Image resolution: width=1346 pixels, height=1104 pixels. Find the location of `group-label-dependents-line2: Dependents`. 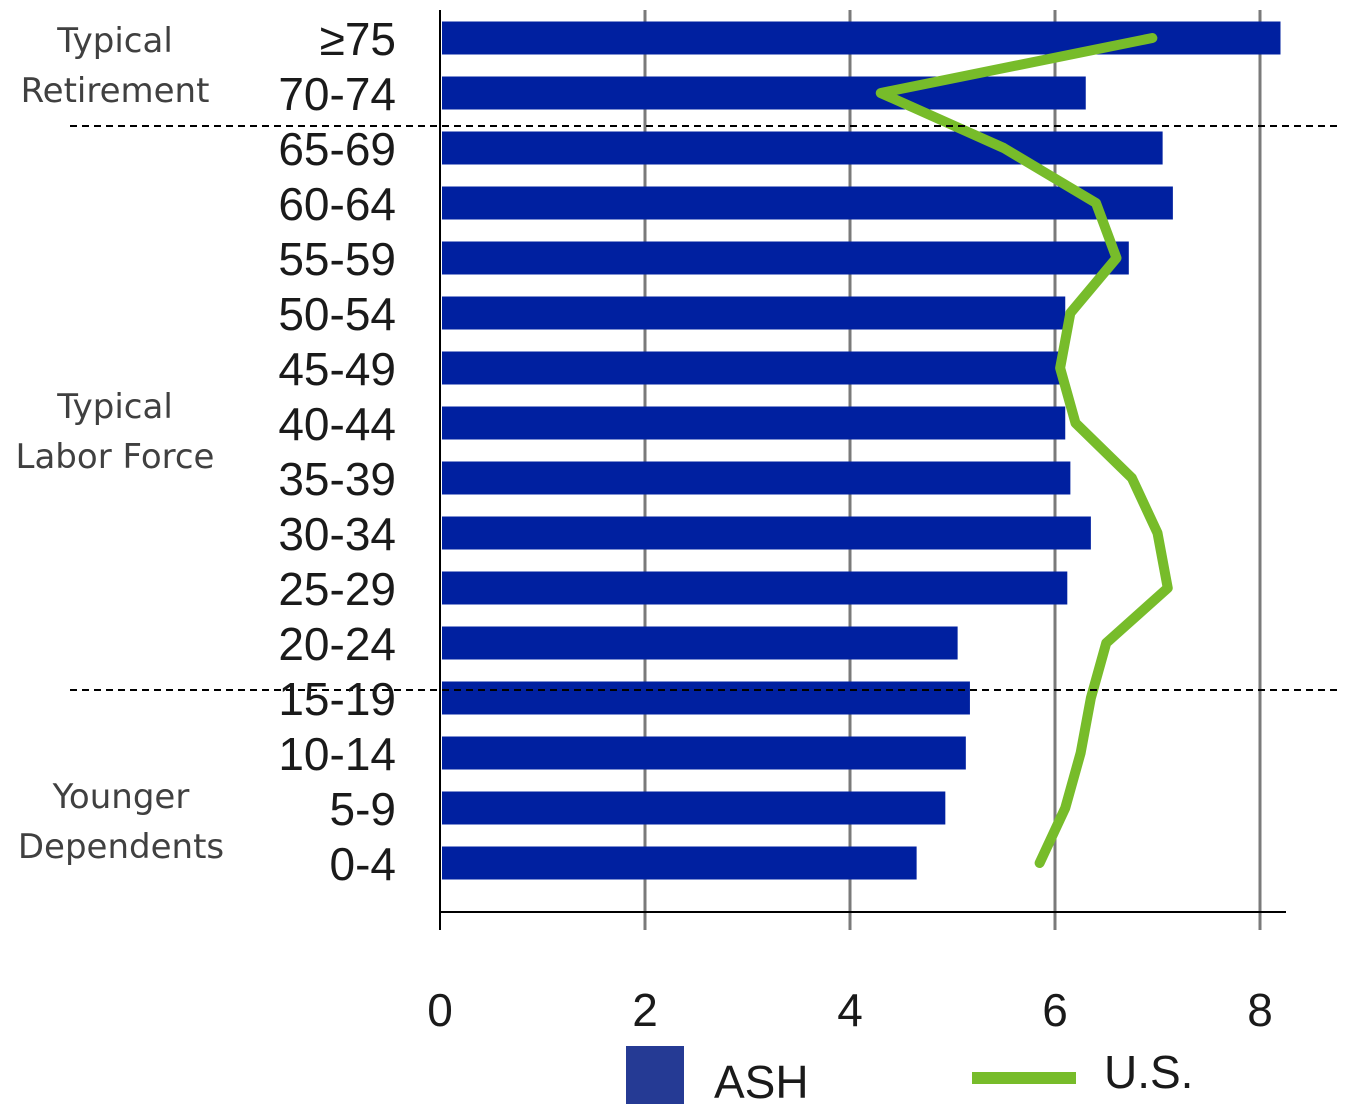

group-label-dependents-line2: Dependents is located at coordinates (121, 847).